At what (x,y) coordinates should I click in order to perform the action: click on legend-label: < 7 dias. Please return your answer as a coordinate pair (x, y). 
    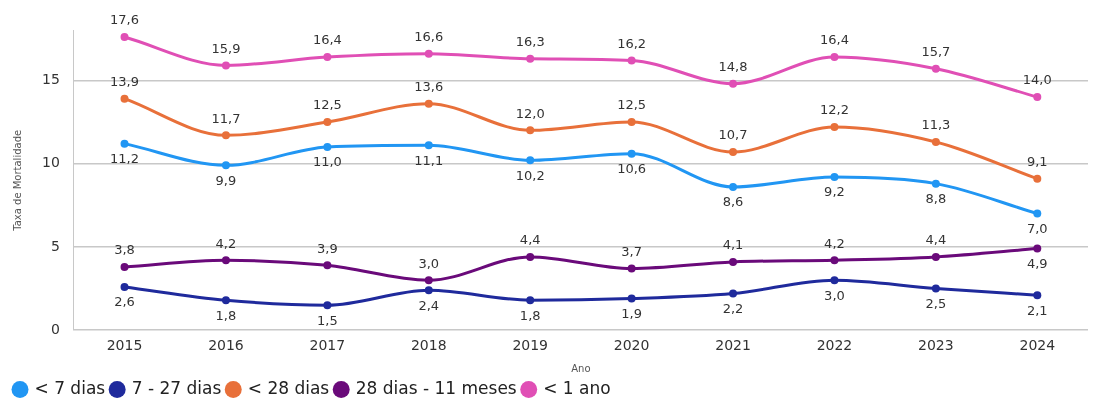
    Looking at the image, I should click on (70, 387).